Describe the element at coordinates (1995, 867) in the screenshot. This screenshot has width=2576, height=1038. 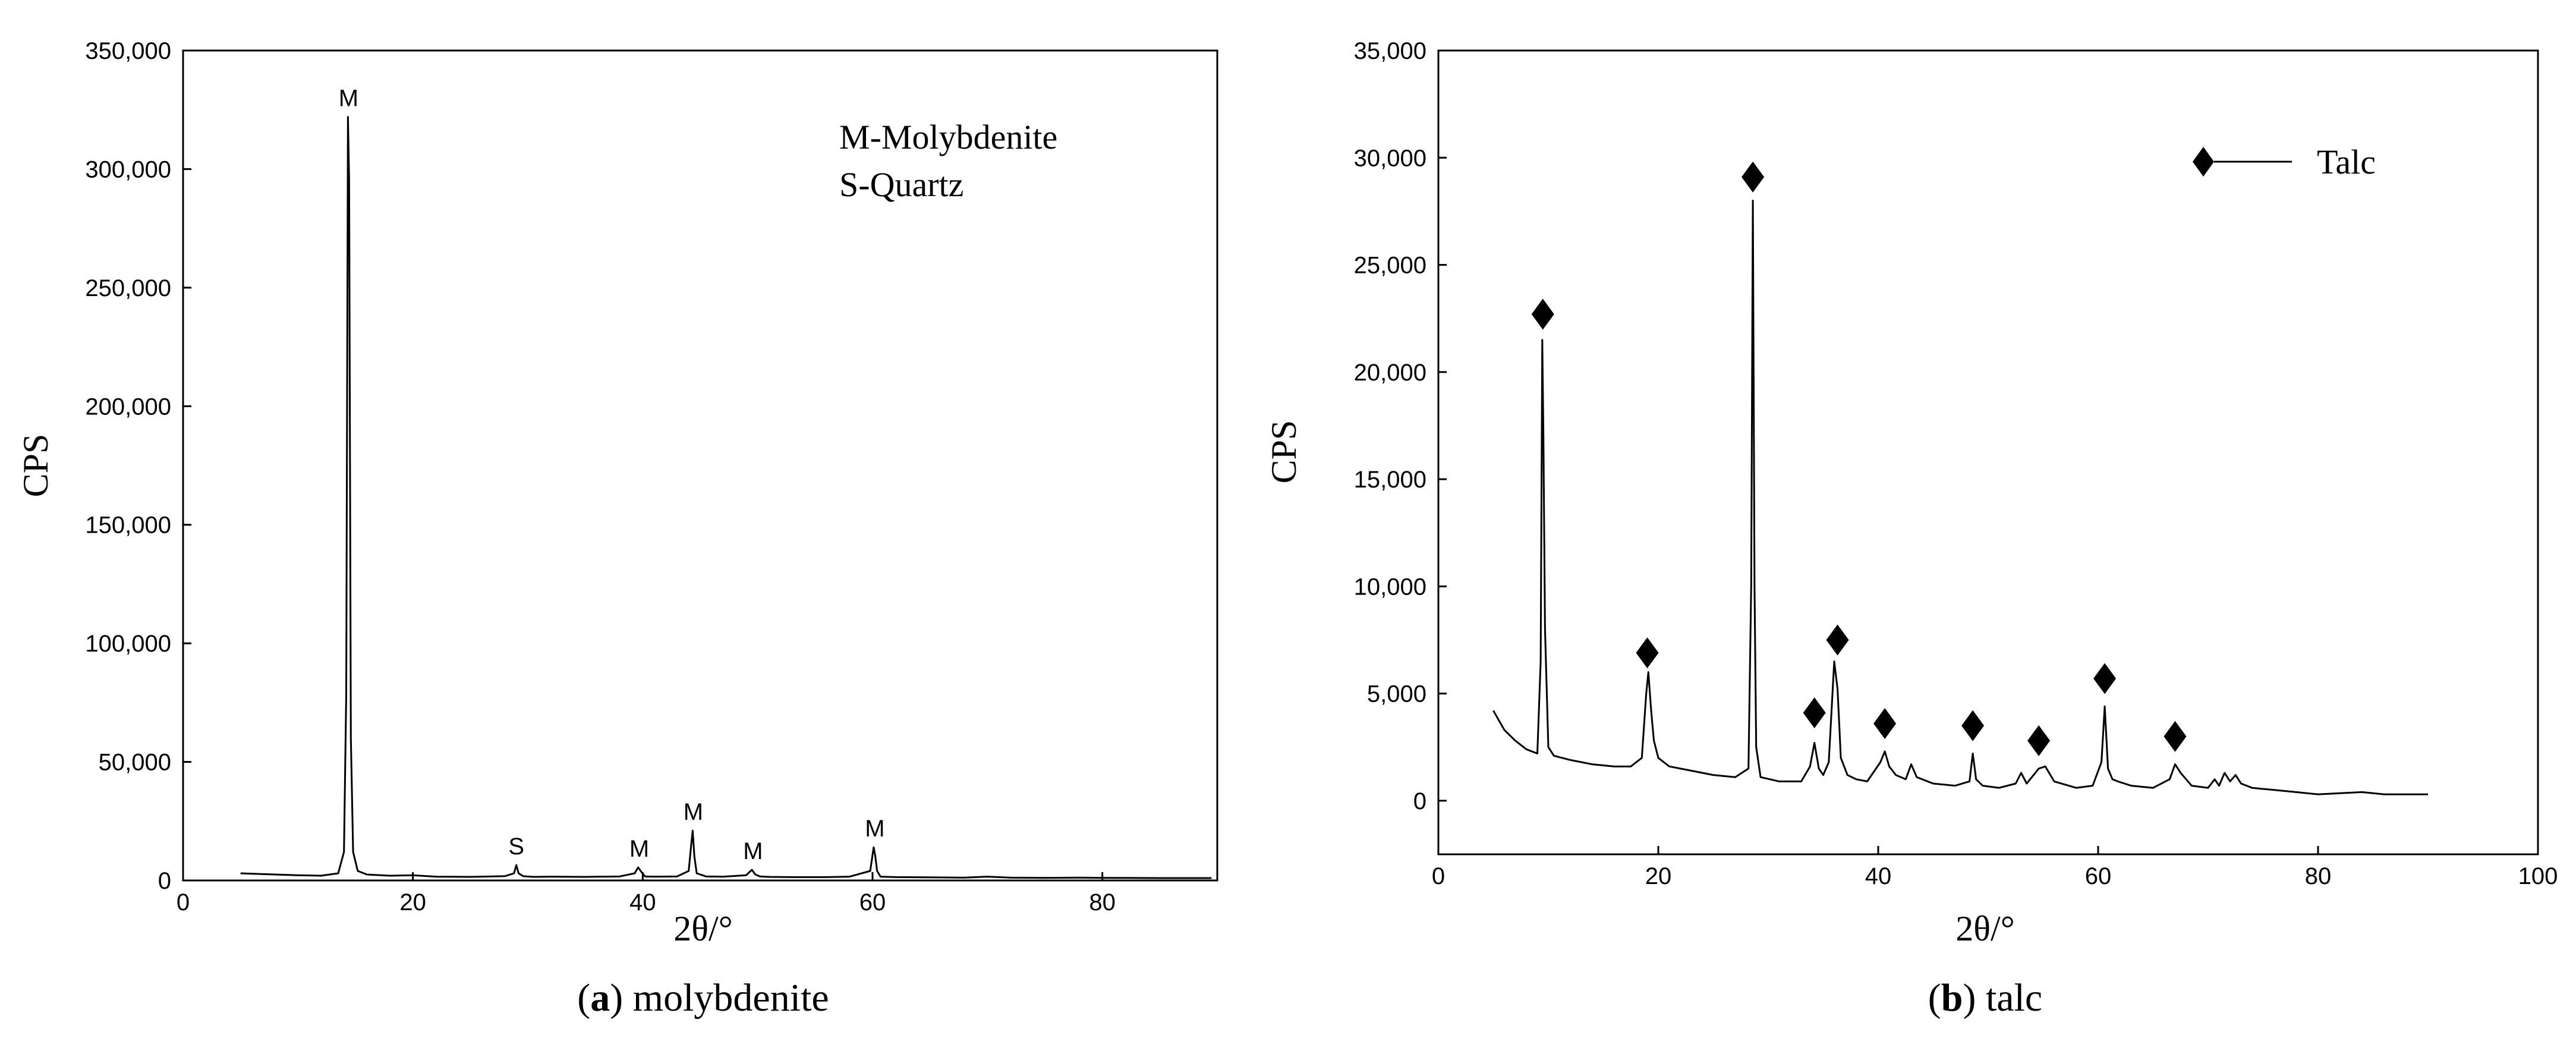
I see `x-axis-ticks: 0 20 40 60 80 100` at that location.